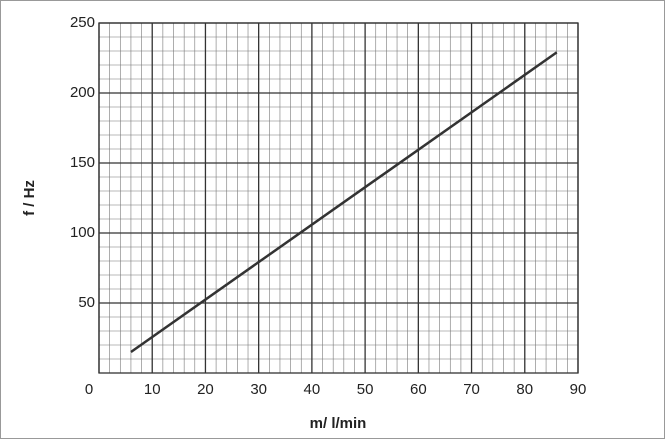  What do you see at coordinates (312, 389) in the screenshot?
I see `x-tick-label: 40` at bounding box center [312, 389].